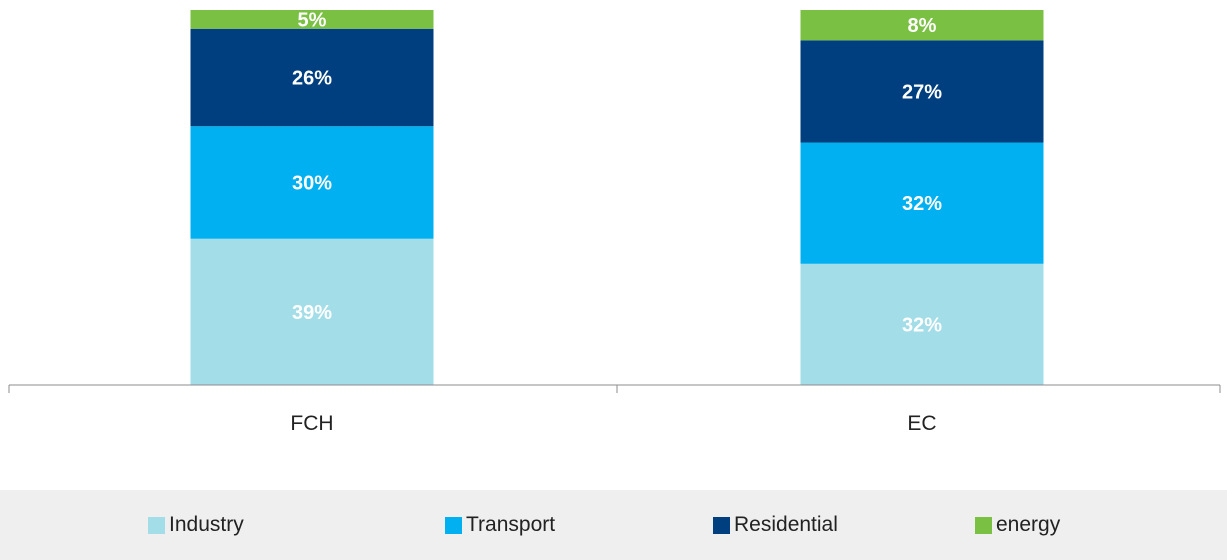  I want to click on legend-item-transport: Transport, so click(500, 525).